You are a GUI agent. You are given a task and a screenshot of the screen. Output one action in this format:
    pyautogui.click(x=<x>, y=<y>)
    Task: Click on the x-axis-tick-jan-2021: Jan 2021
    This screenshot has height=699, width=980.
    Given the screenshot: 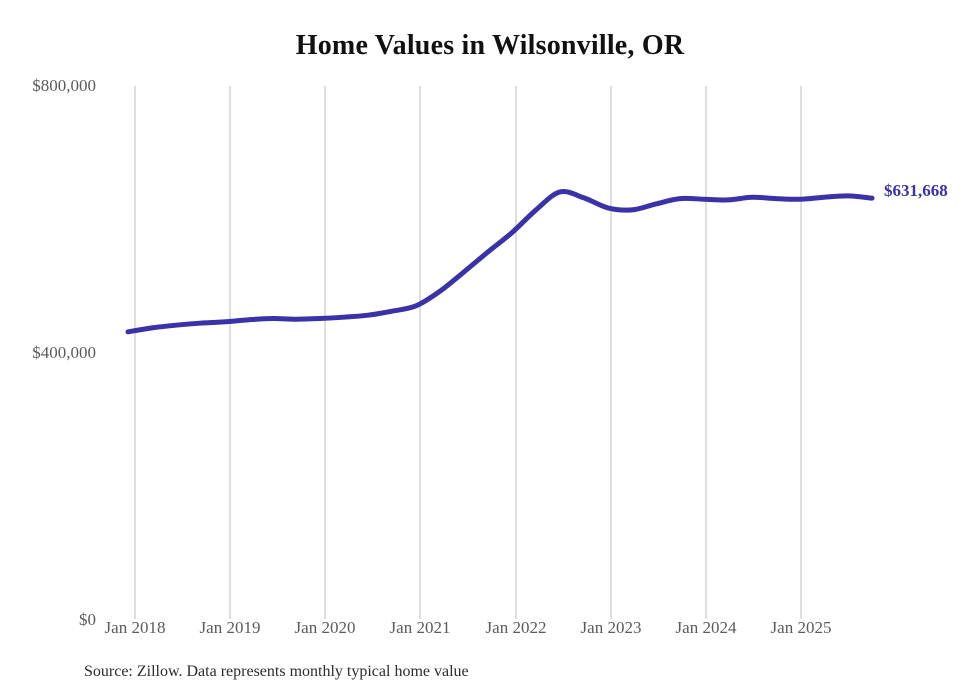 What is the action you would take?
    pyautogui.click(x=420, y=627)
    